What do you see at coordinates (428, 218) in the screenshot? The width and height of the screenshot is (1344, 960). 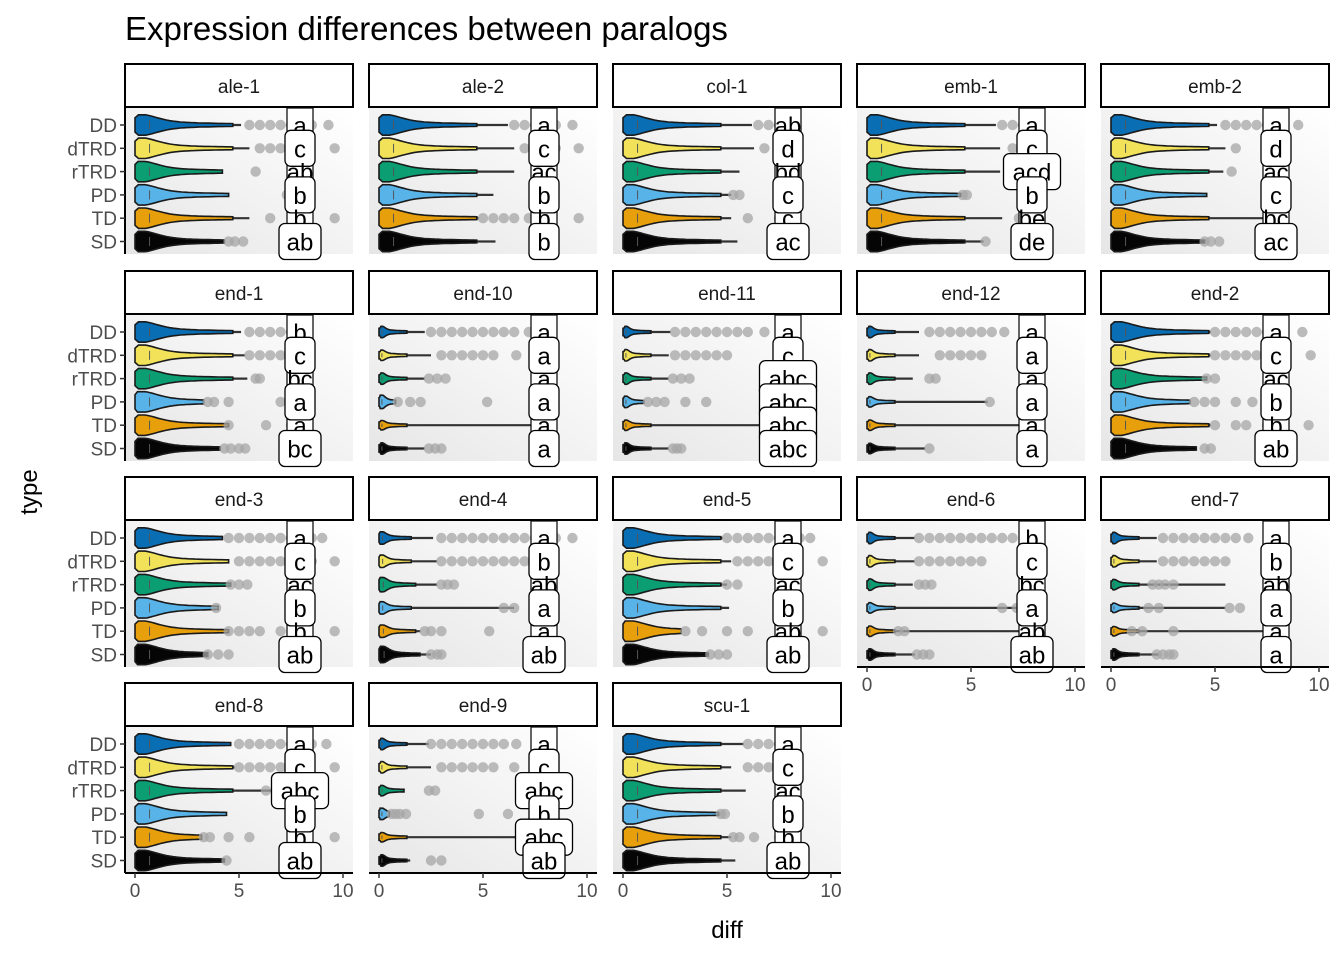 I see `violin-TD` at bounding box center [428, 218].